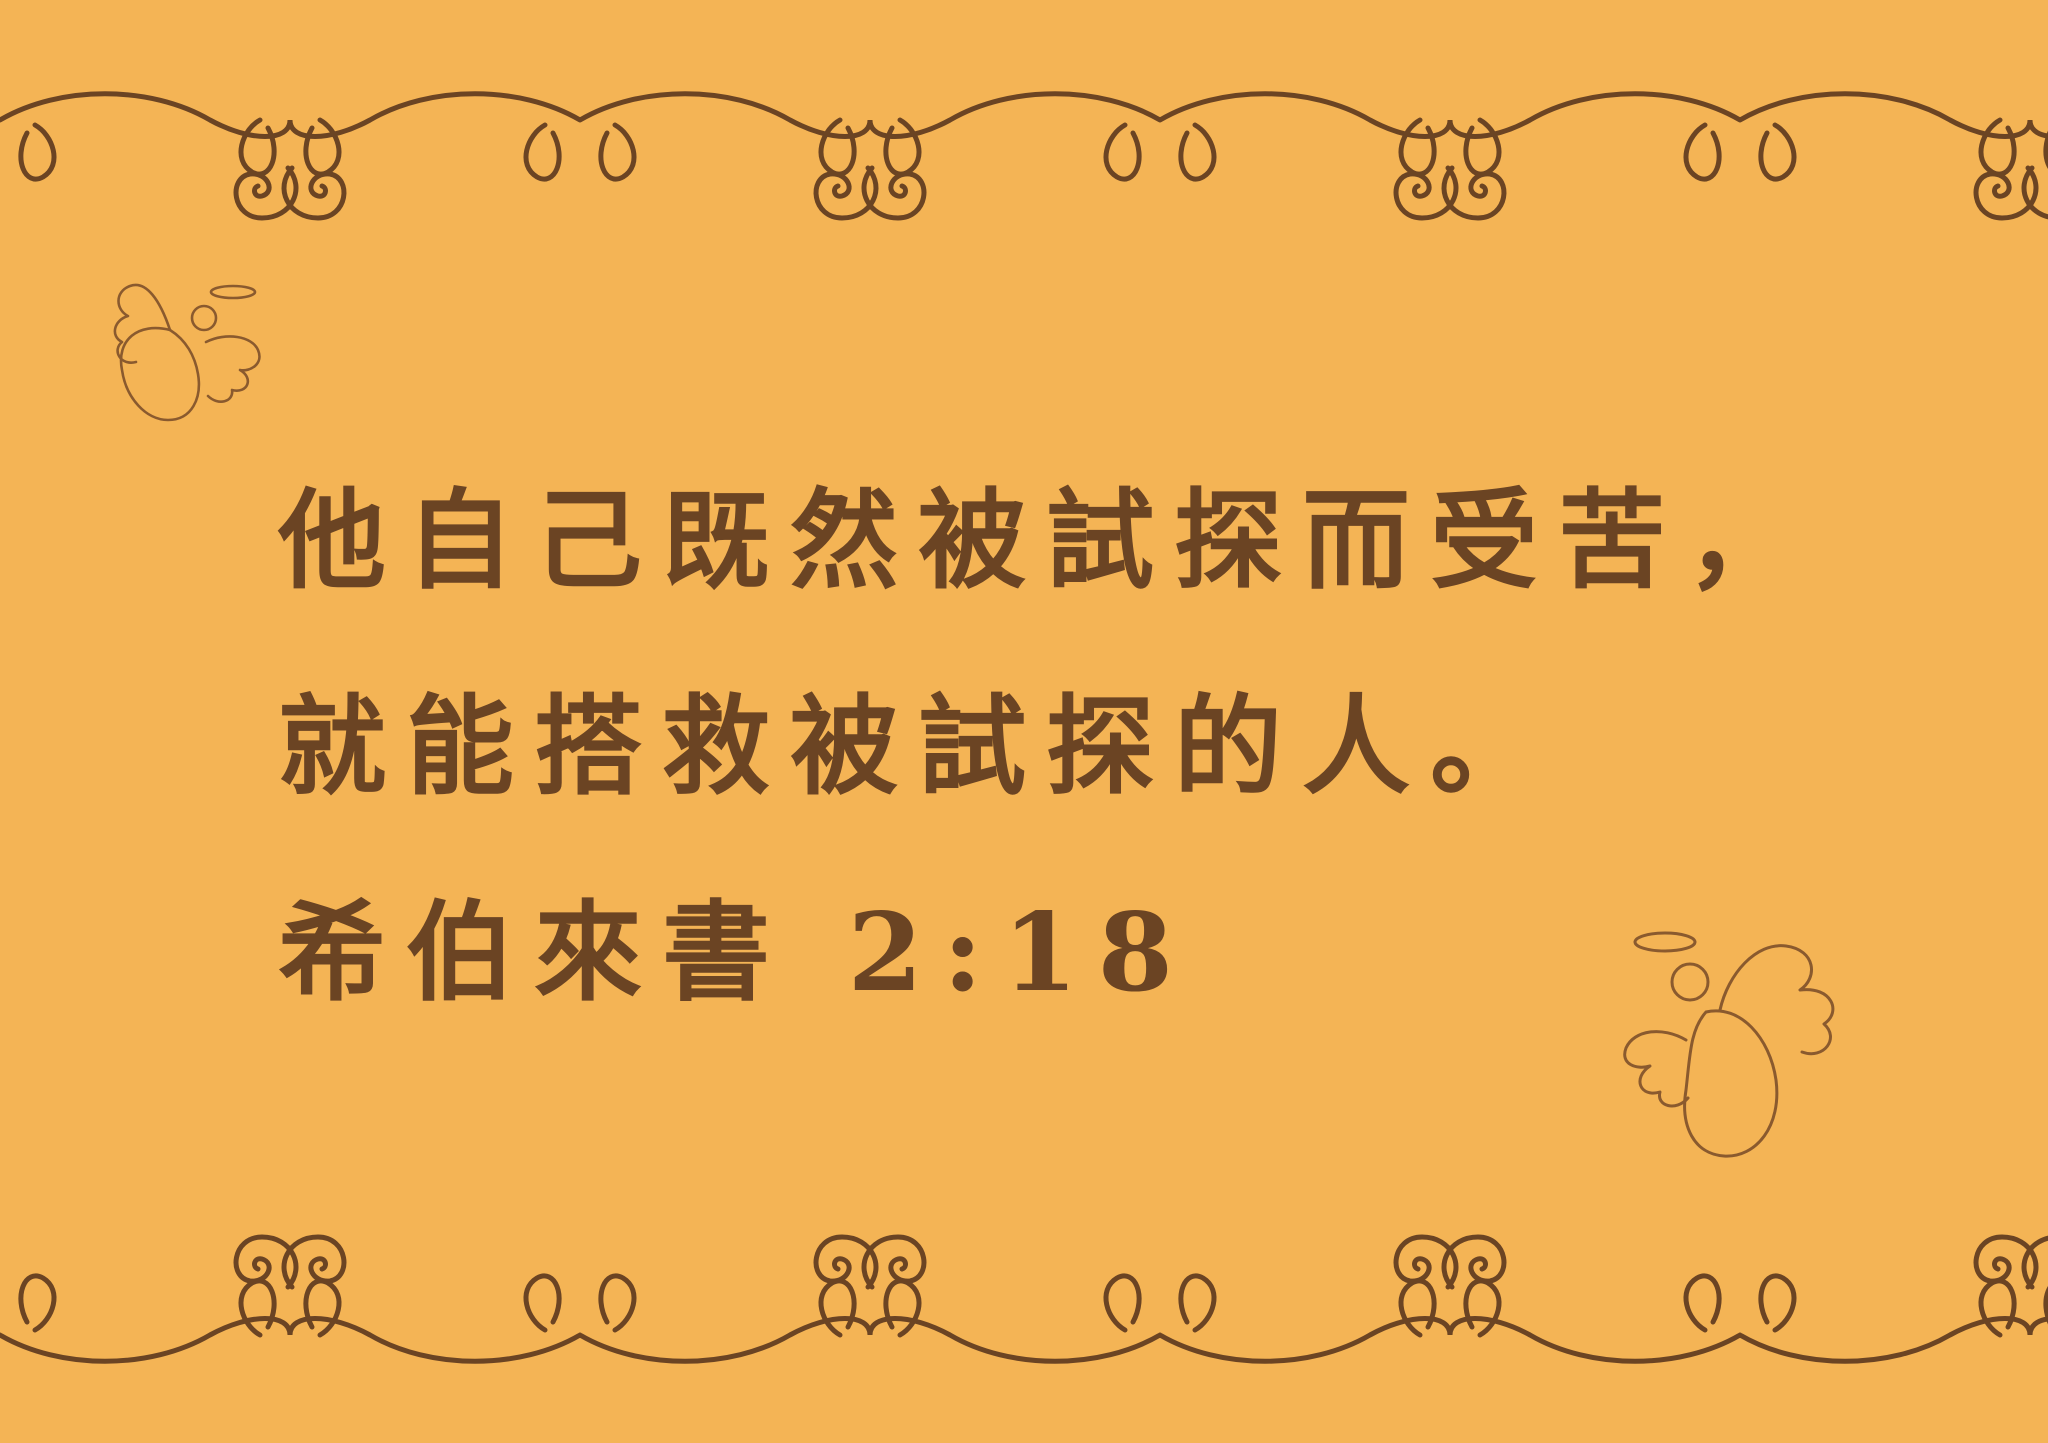 The width and height of the screenshot is (2048, 1443). Describe the element at coordinates (1024, 156) in the screenshot. I see `top-swirl-border-icon` at that location.